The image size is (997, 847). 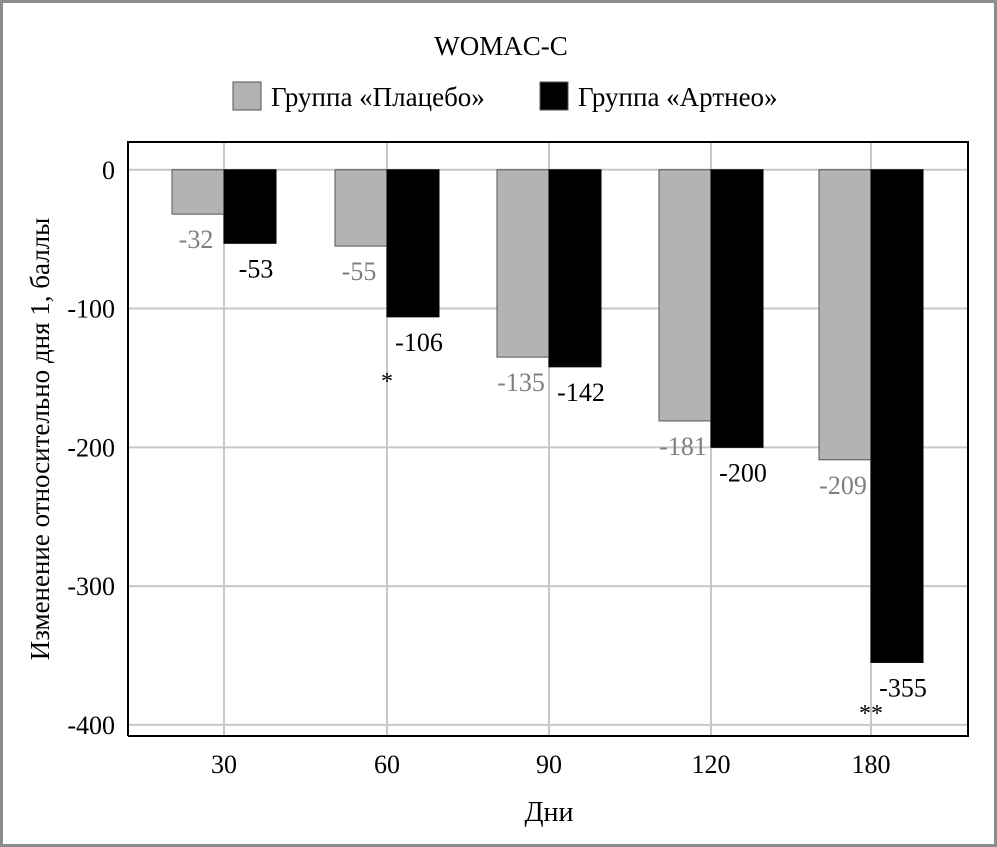 I want to click on legend-label: Группа «Плацебо», so click(x=378, y=97).